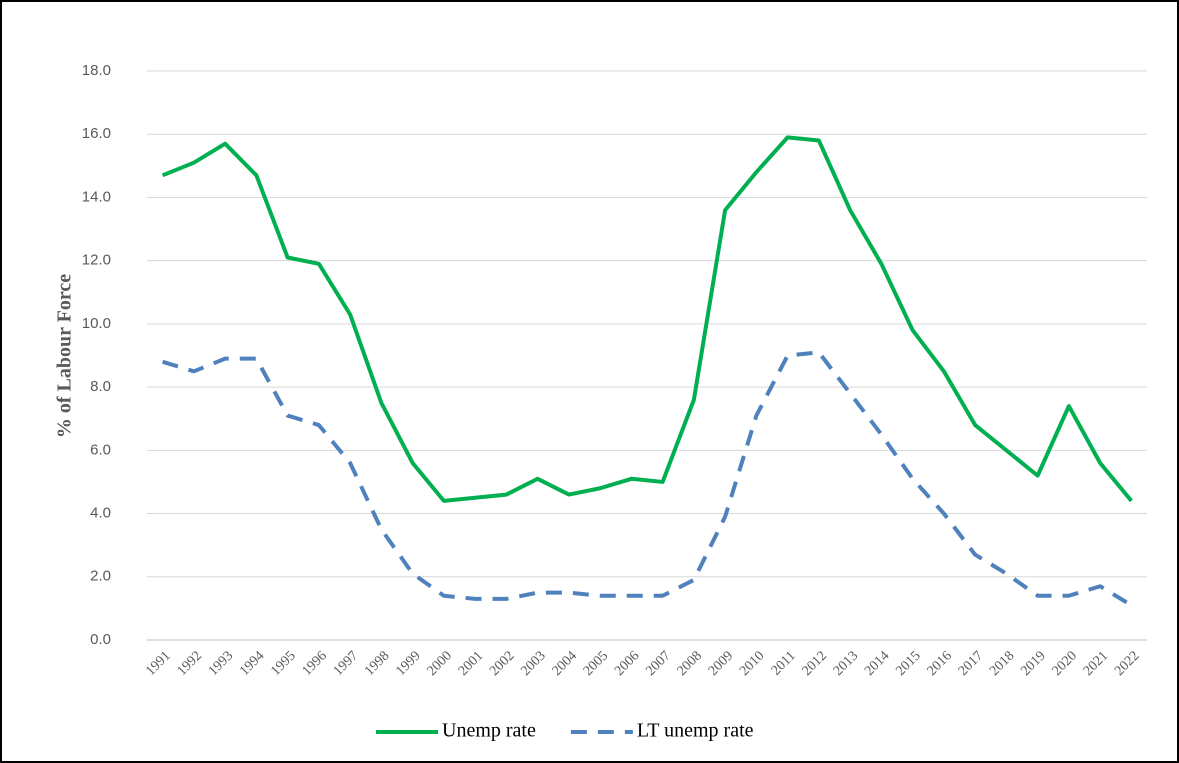 Image resolution: width=1179 pixels, height=763 pixels. What do you see at coordinates (65, 356) in the screenshot?
I see `y-axis-title: % of Labour Force` at bounding box center [65, 356].